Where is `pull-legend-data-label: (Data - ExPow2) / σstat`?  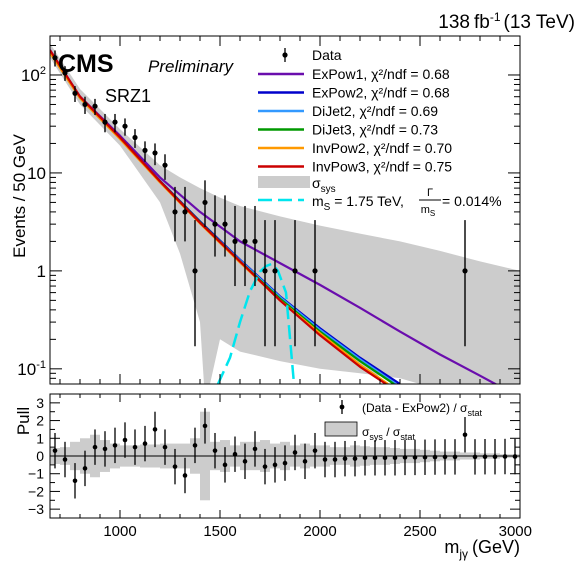
pull-legend-data-label: (Data - ExPow2) / σstat is located at coordinates (422, 409).